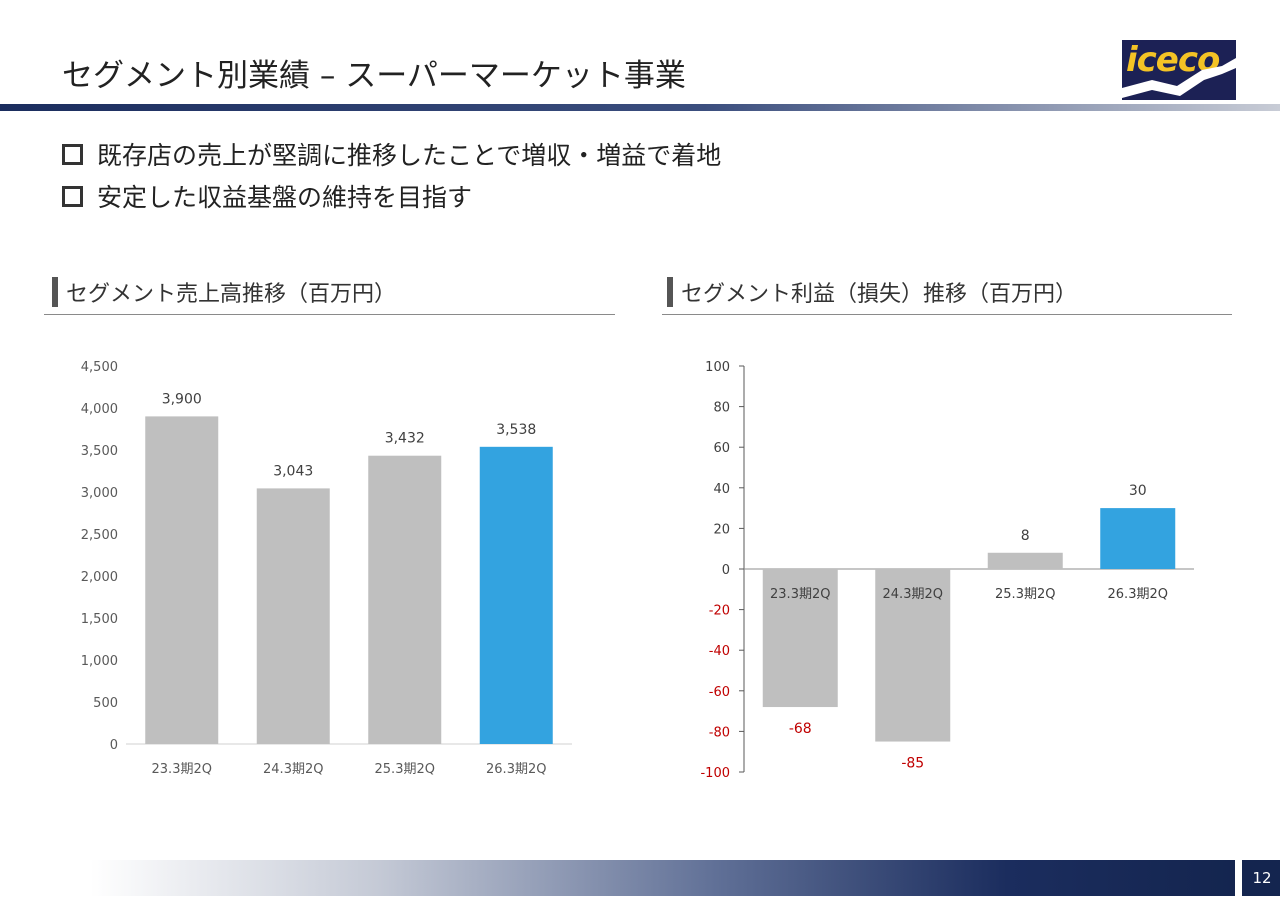 The height and width of the screenshot is (905, 1280). I want to click on y-tick-label: -60, so click(719, 692).